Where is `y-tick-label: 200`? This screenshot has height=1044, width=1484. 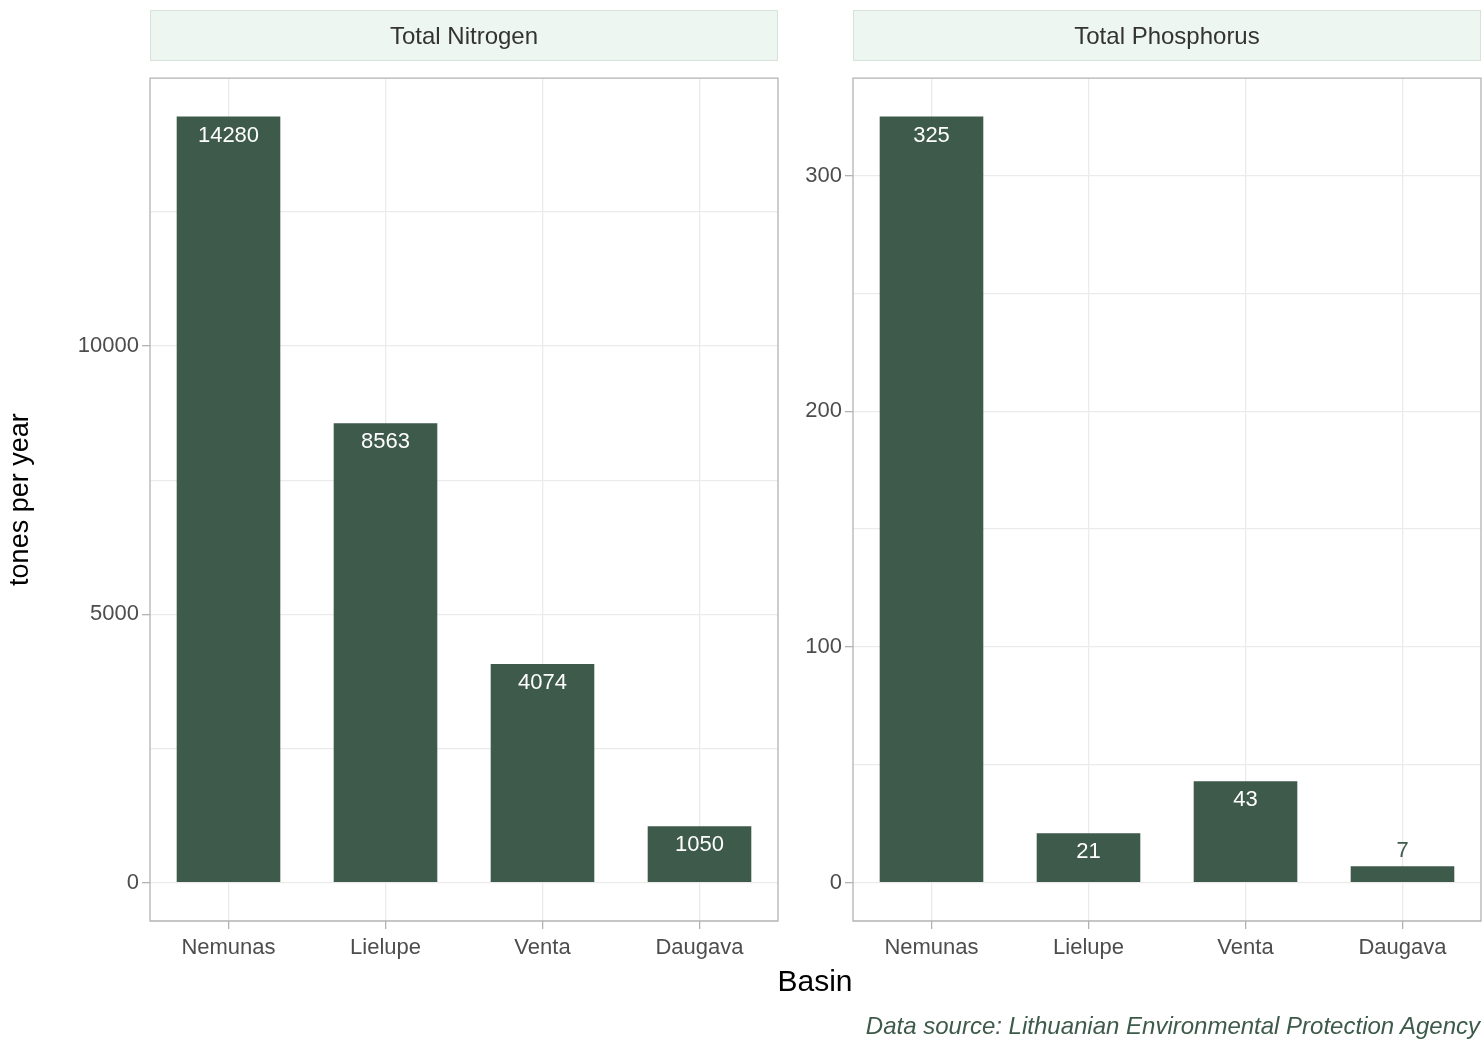
y-tick-label: 200 is located at coordinates (823, 410).